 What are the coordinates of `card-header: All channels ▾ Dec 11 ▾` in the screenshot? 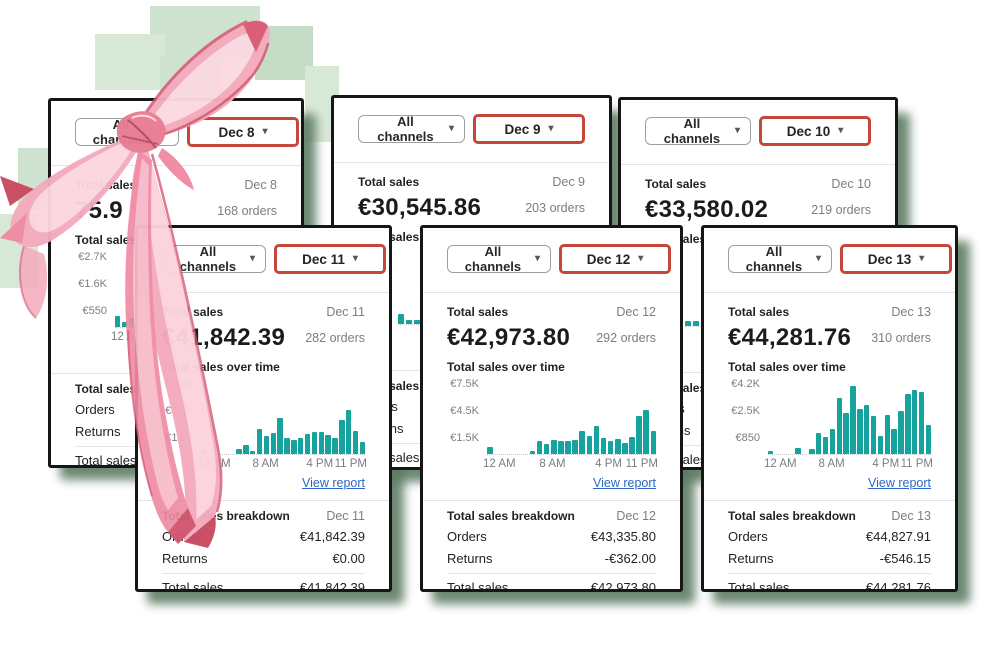 It's located at (274, 259).